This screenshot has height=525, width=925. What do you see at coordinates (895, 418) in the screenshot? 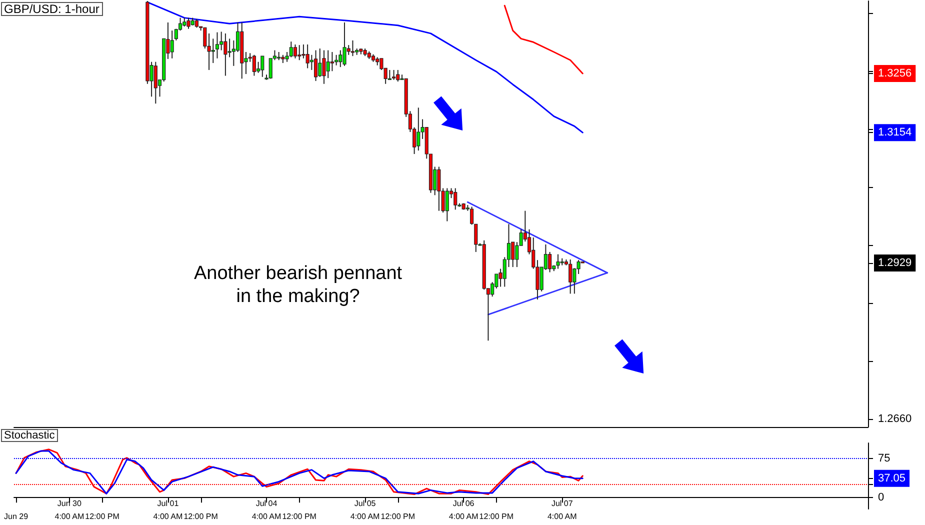
I see `y-tick-label: 1.2660` at bounding box center [895, 418].